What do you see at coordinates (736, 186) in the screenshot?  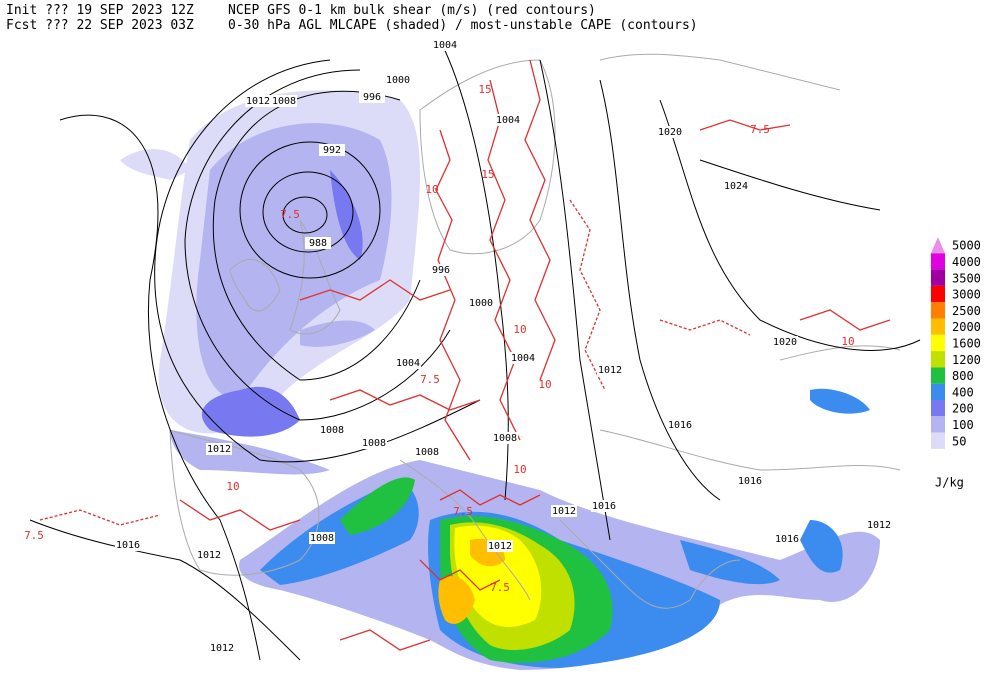 I see `isobar-label: 1024` at bounding box center [736, 186].